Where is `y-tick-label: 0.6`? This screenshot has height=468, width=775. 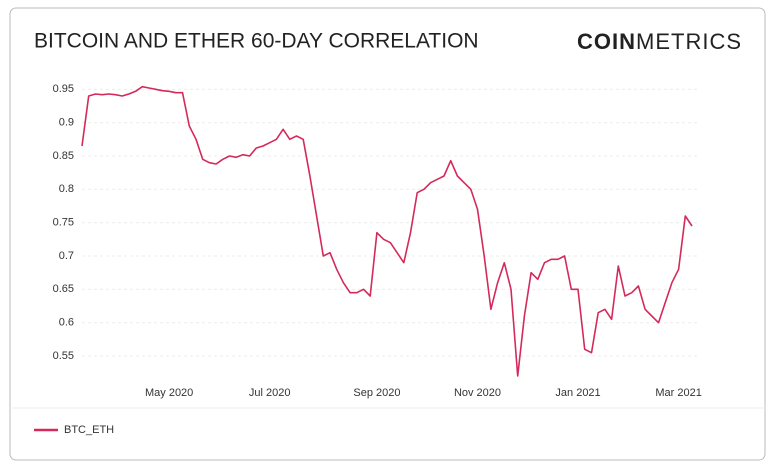 y-tick-label: 0.6 is located at coordinates (66, 323).